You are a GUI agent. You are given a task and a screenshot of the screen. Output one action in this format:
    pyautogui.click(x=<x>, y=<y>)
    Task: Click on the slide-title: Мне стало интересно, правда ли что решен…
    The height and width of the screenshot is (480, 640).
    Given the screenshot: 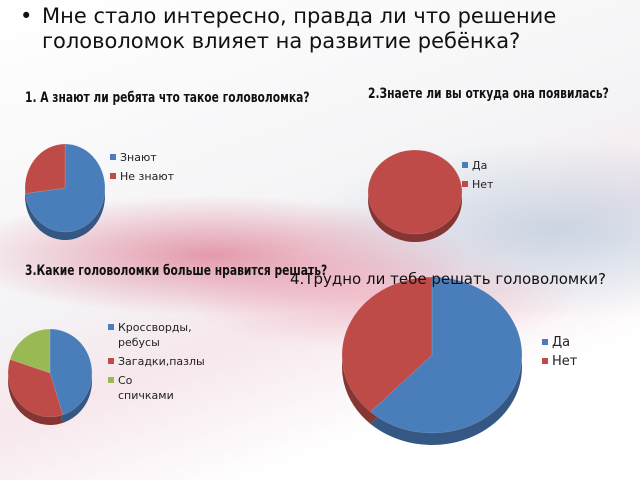 What is the action you would take?
    pyautogui.click(x=311, y=29)
    